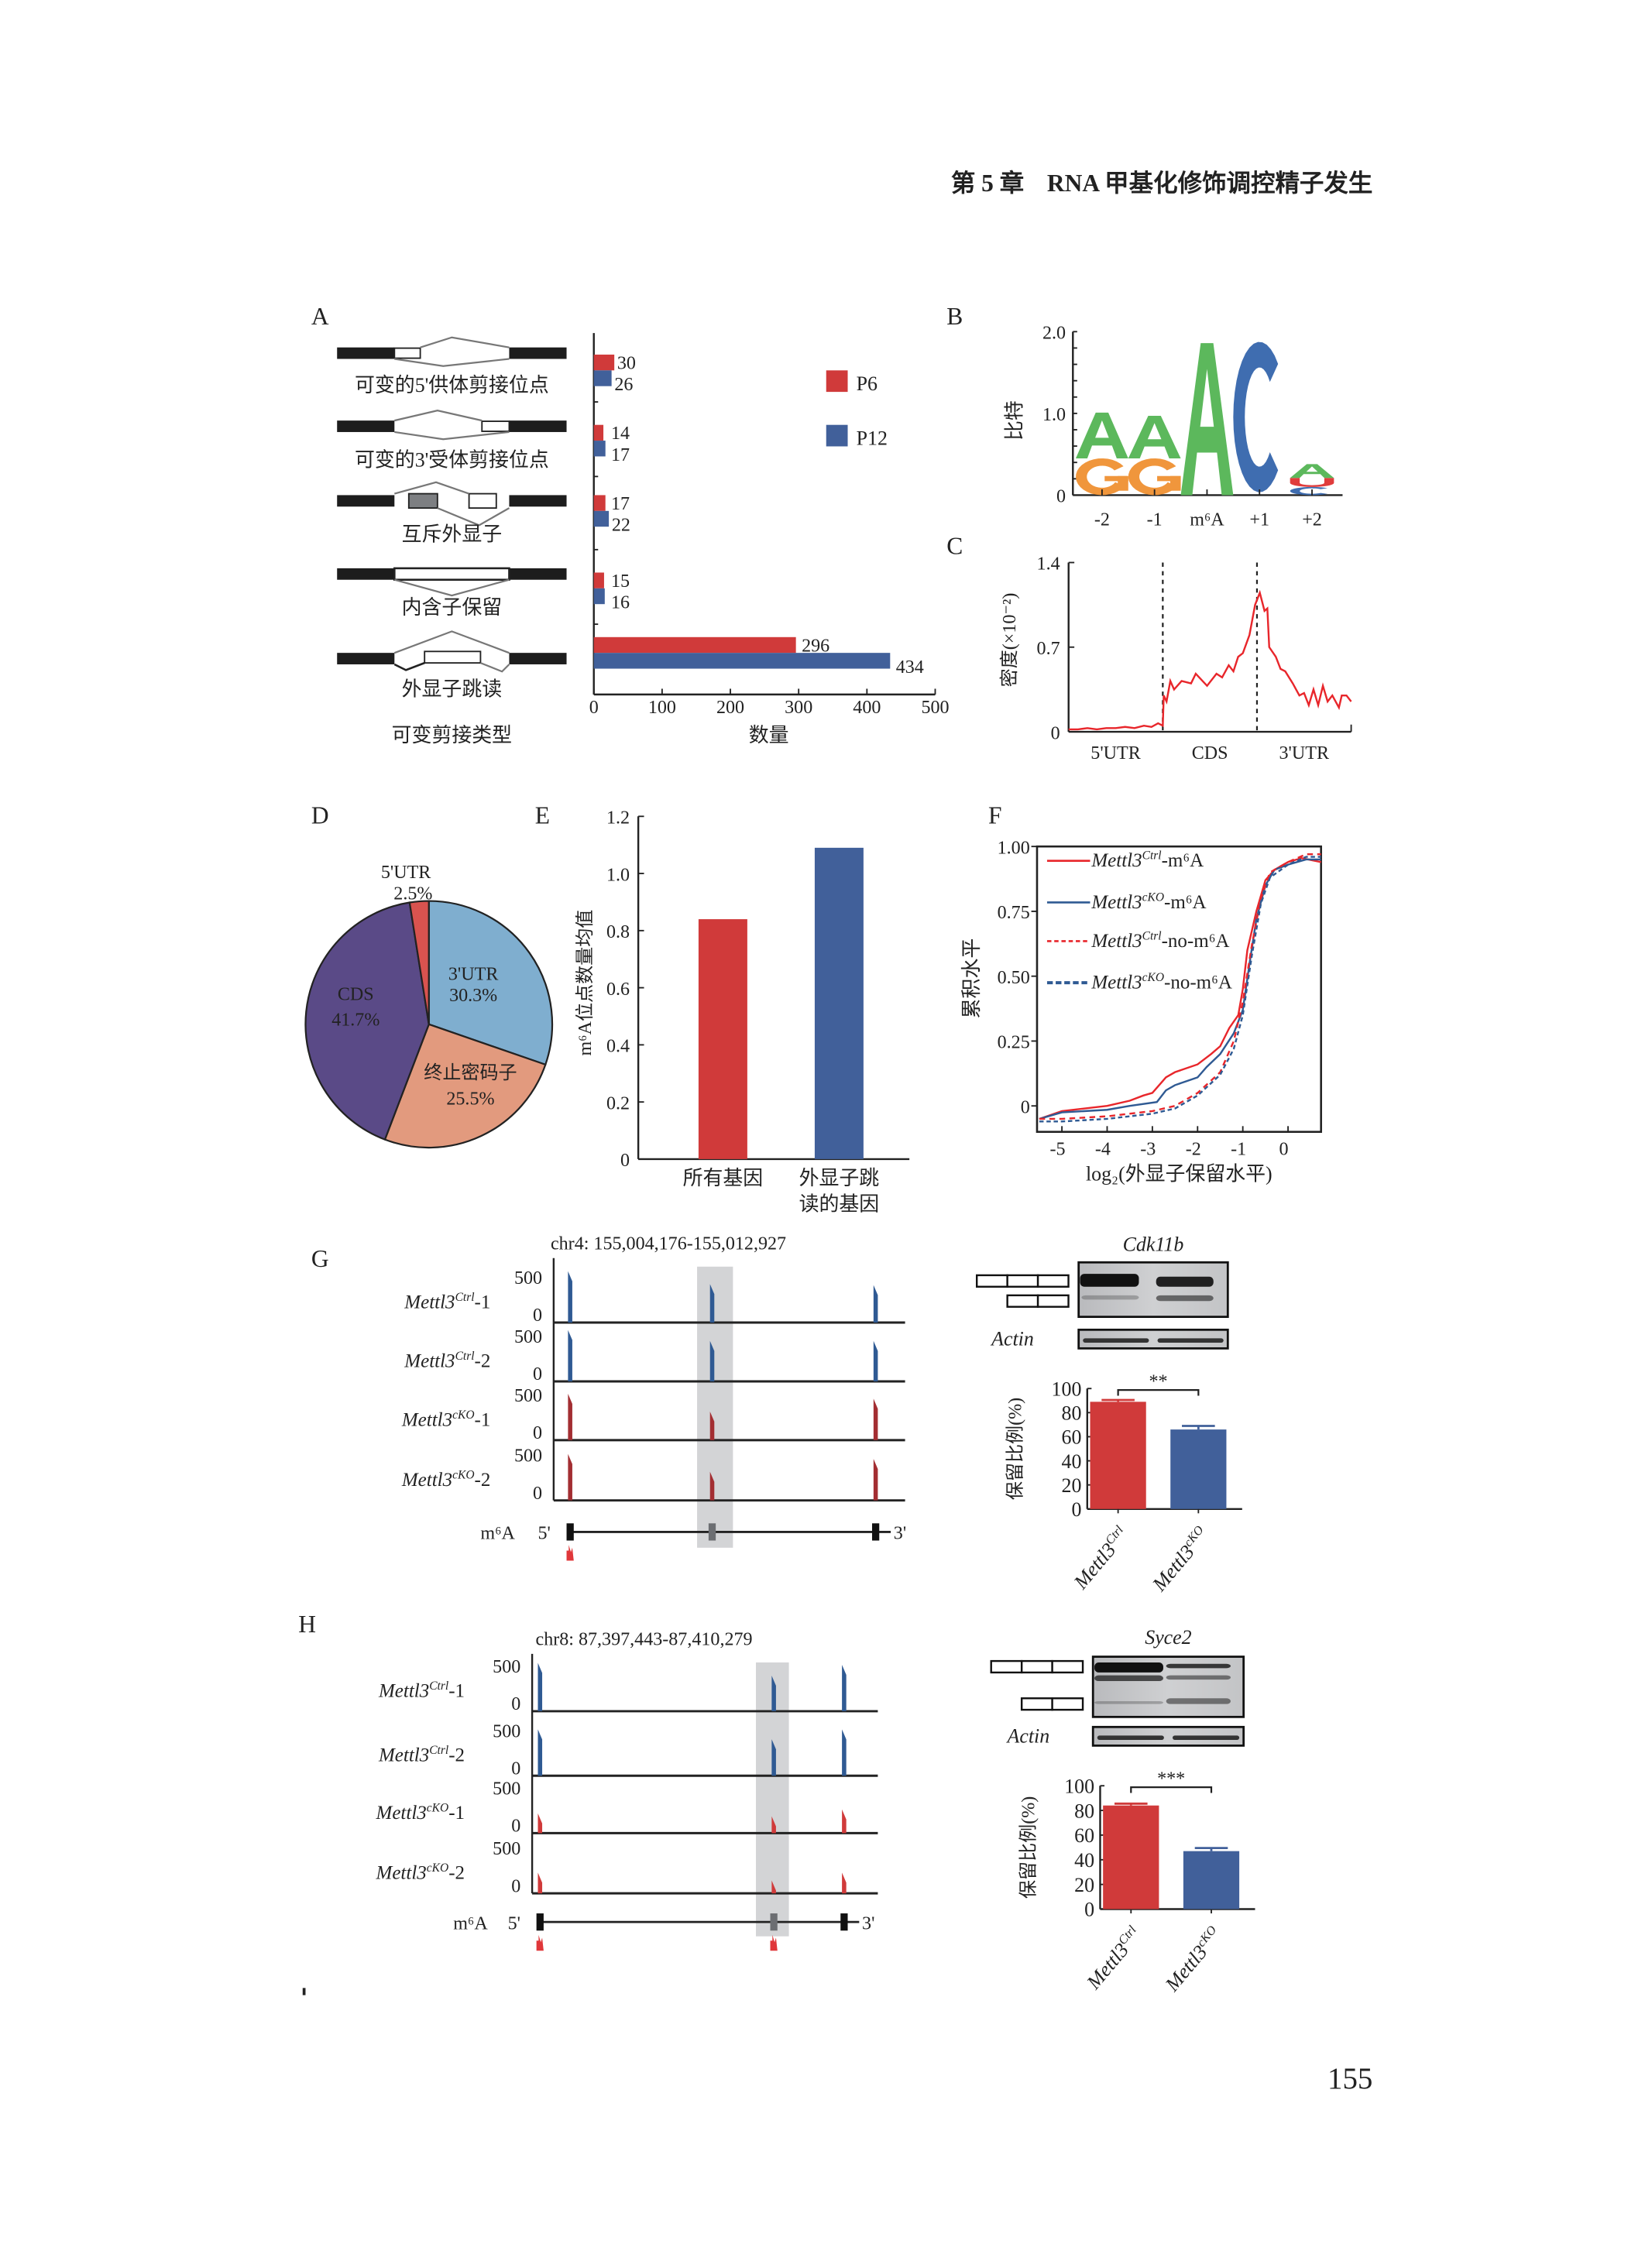  Describe the element at coordinates (715, 1407) in the screenshot. I see `skipped-exon-highlight` at that location.